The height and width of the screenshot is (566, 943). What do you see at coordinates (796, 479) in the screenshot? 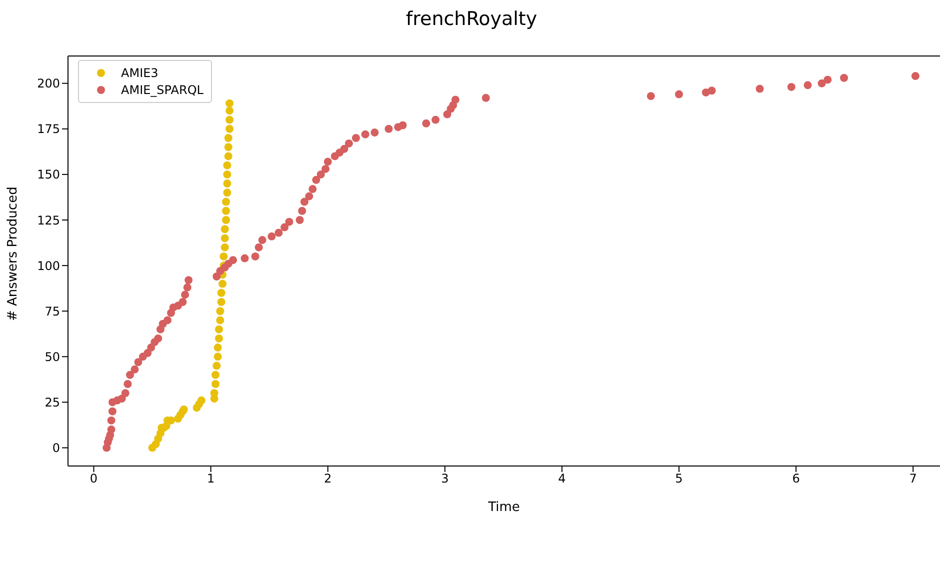
I see `x-tick-label: 6` at bounding box center [796, 479].